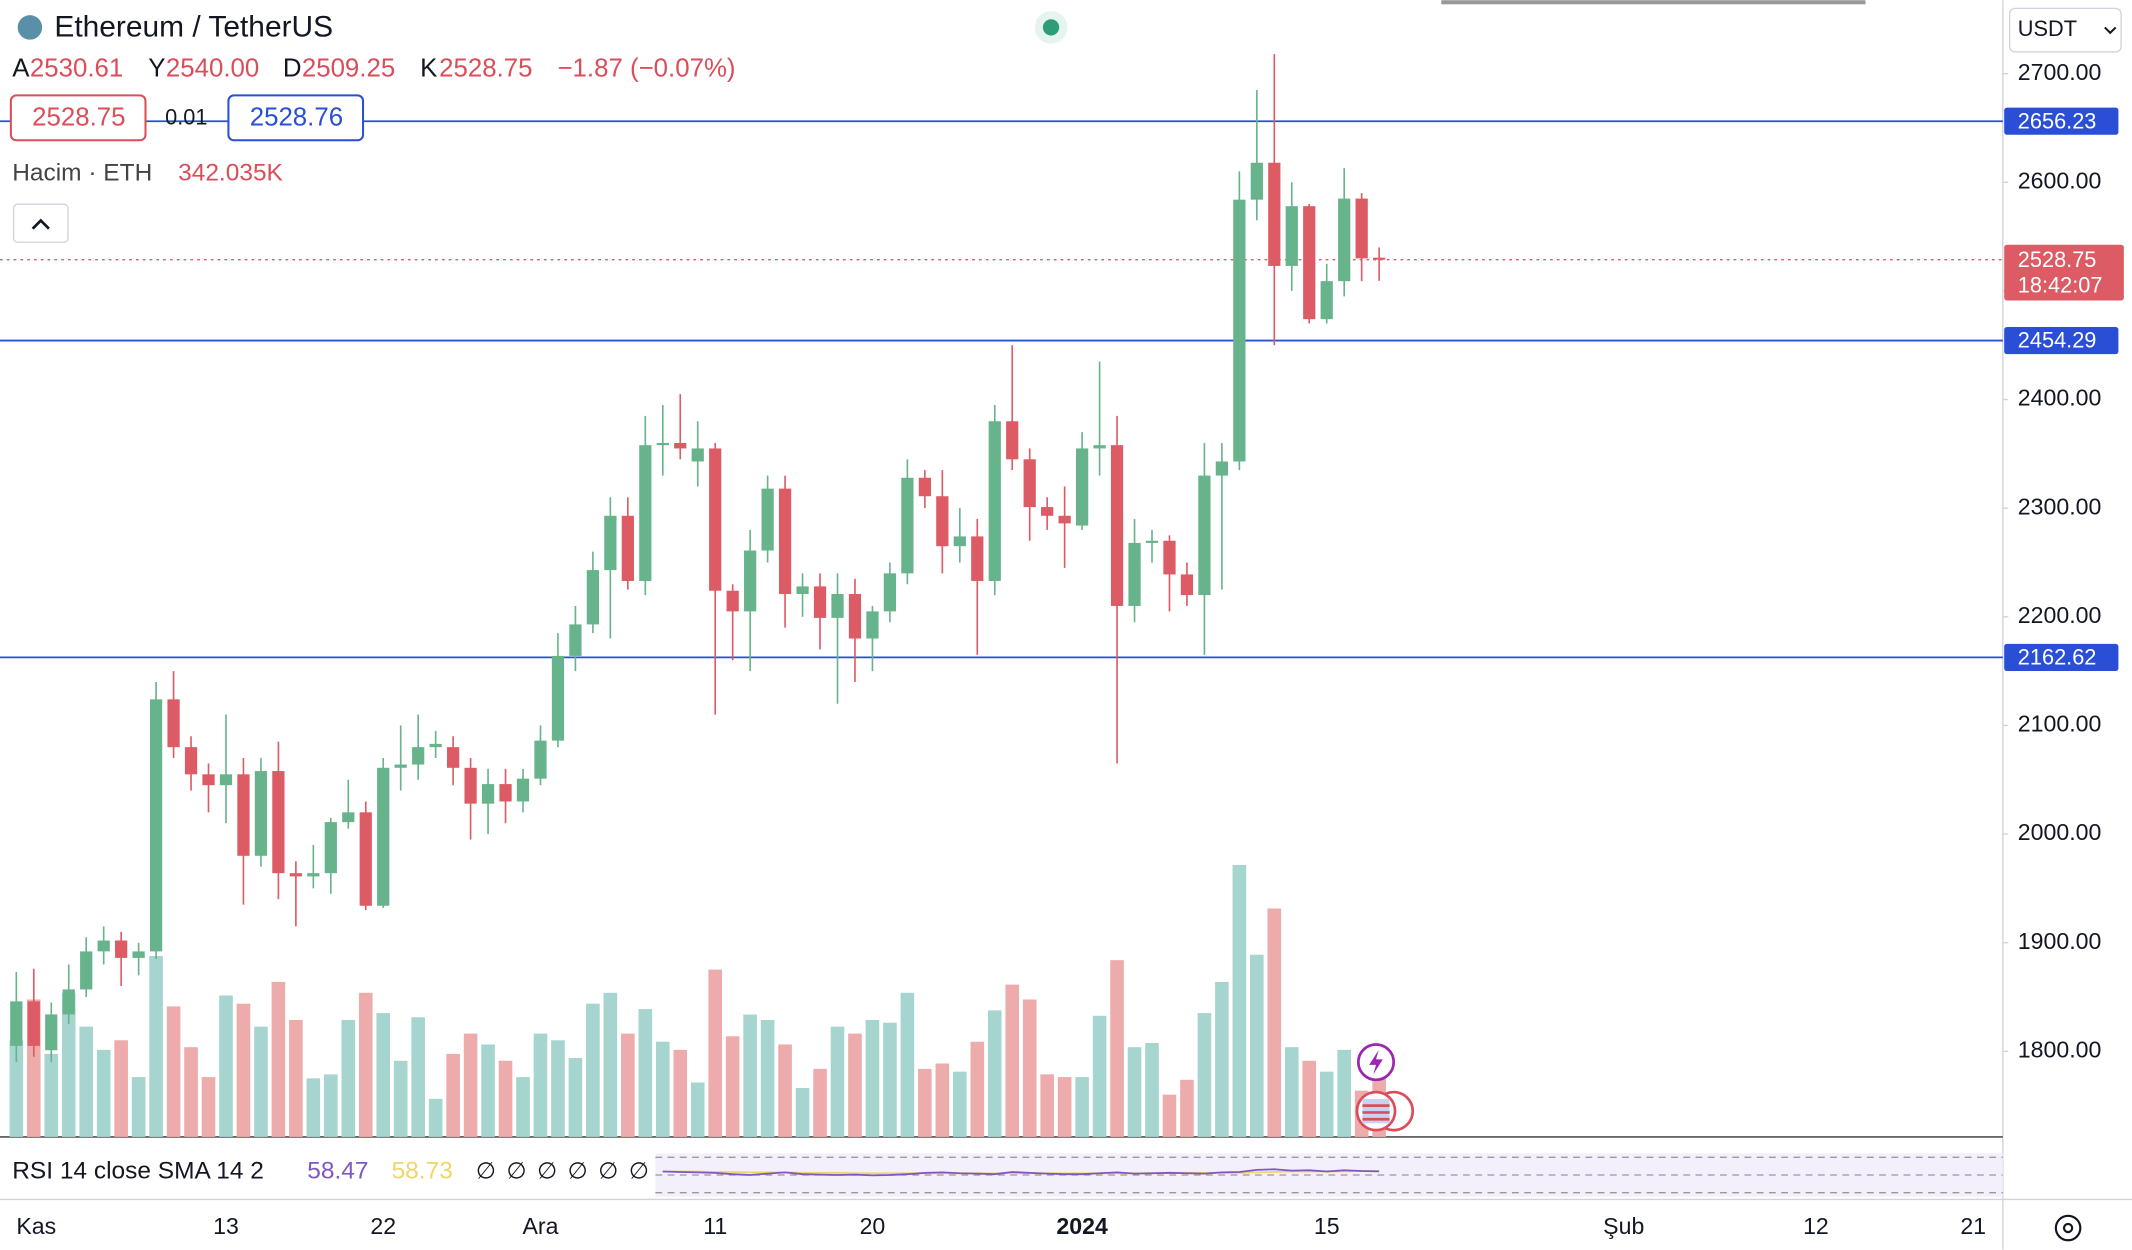 The image size is (2132, 1250). What do you see at coordinates (82, 173) in the screenshot?
I see `volume-title: Hacim · ETH` at bounding box center [82, 173].